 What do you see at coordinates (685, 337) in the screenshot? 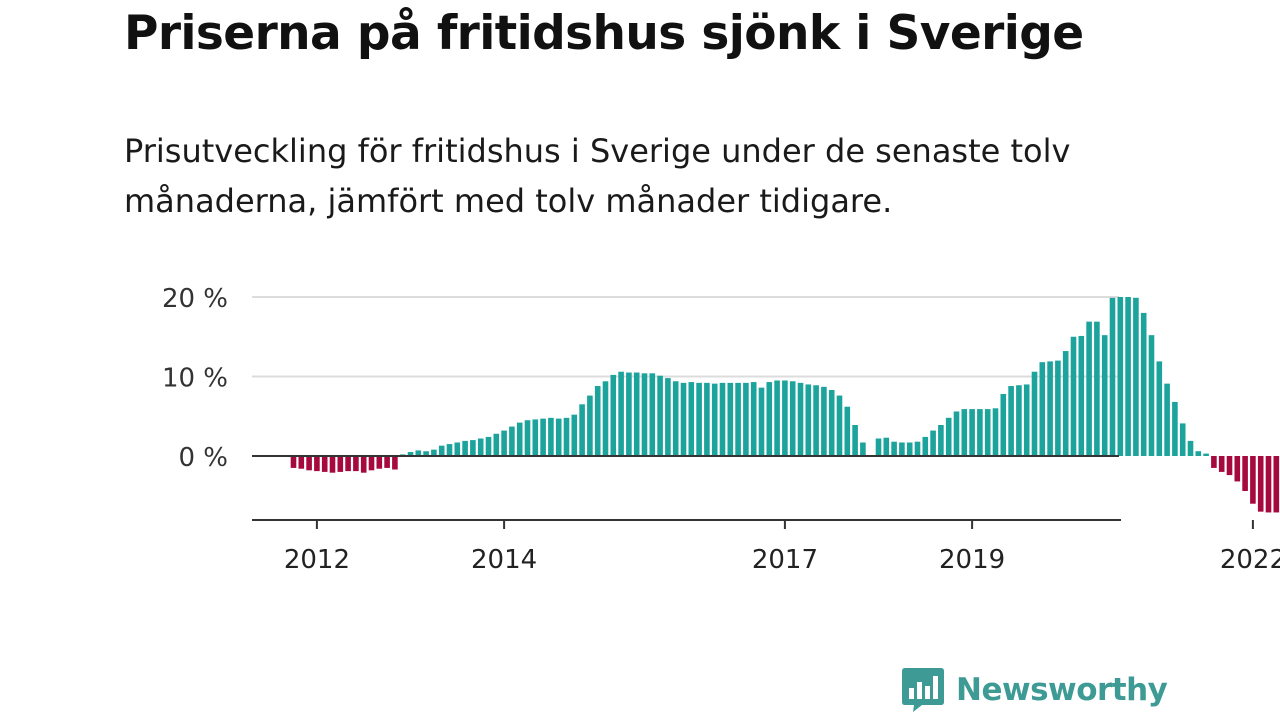
I see `grid-layer` at bounding box center [685, 337].